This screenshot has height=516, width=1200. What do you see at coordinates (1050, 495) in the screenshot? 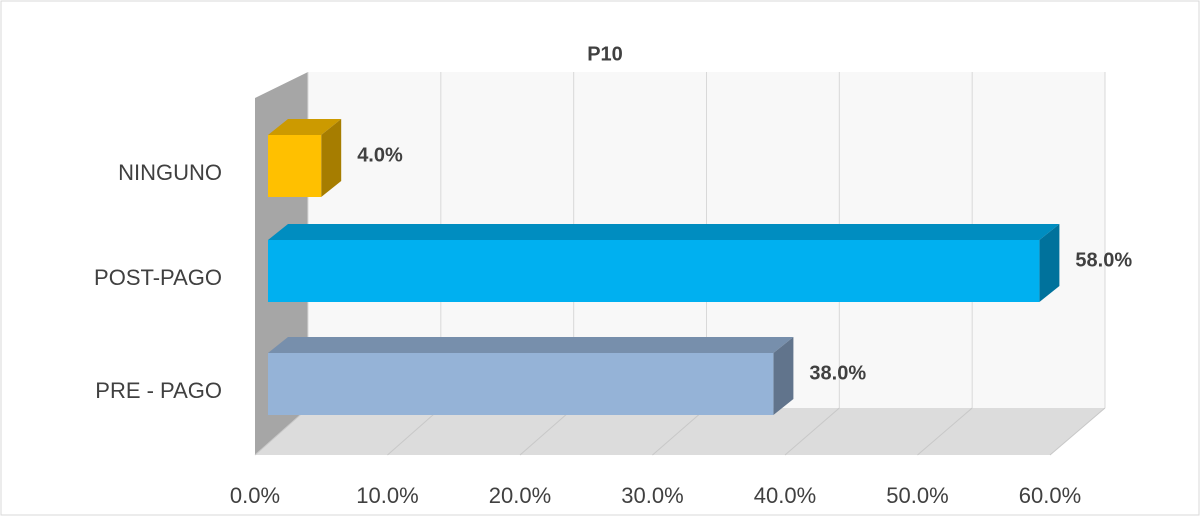
I see `x-tick-label: 60.0%` at bounding box center [1050, 495].